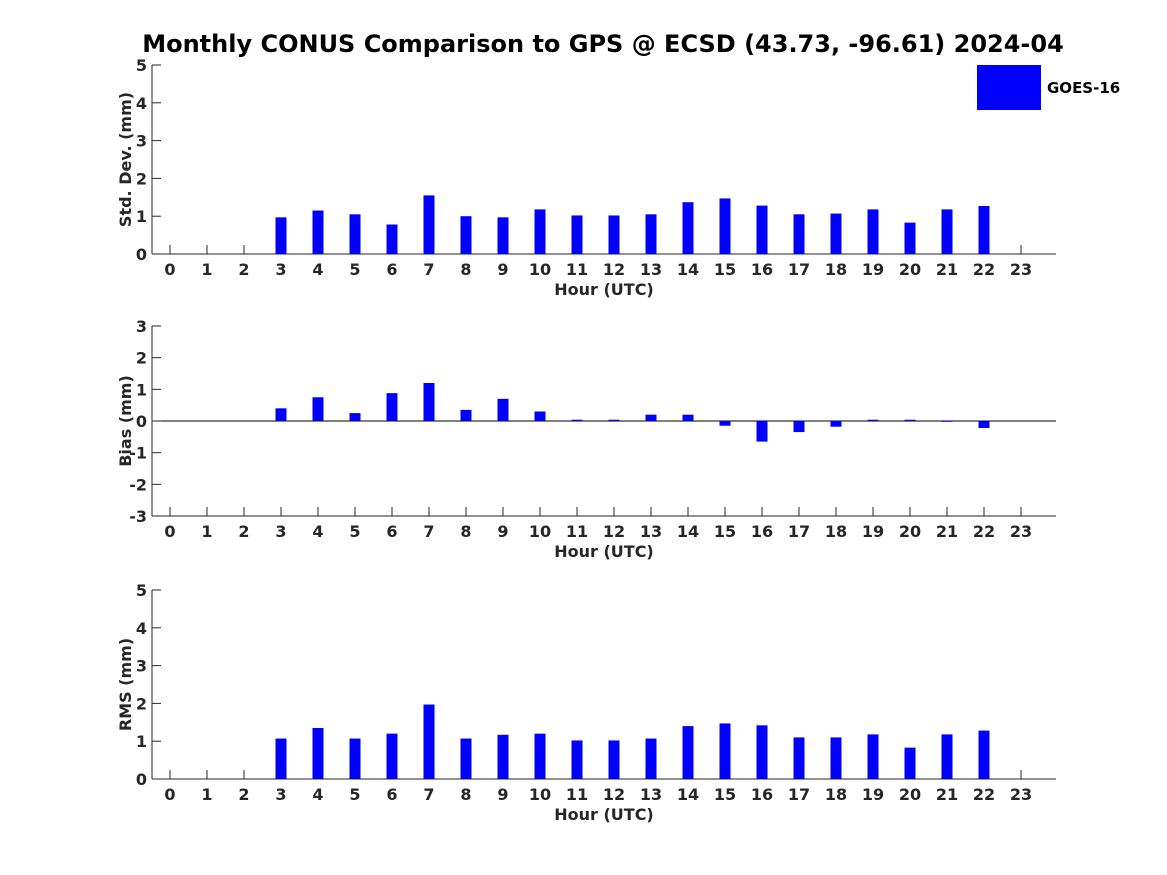  Describe the element at coordinates (243, 531) in the screenshot. I see `x-tick-label: 2` at that location.